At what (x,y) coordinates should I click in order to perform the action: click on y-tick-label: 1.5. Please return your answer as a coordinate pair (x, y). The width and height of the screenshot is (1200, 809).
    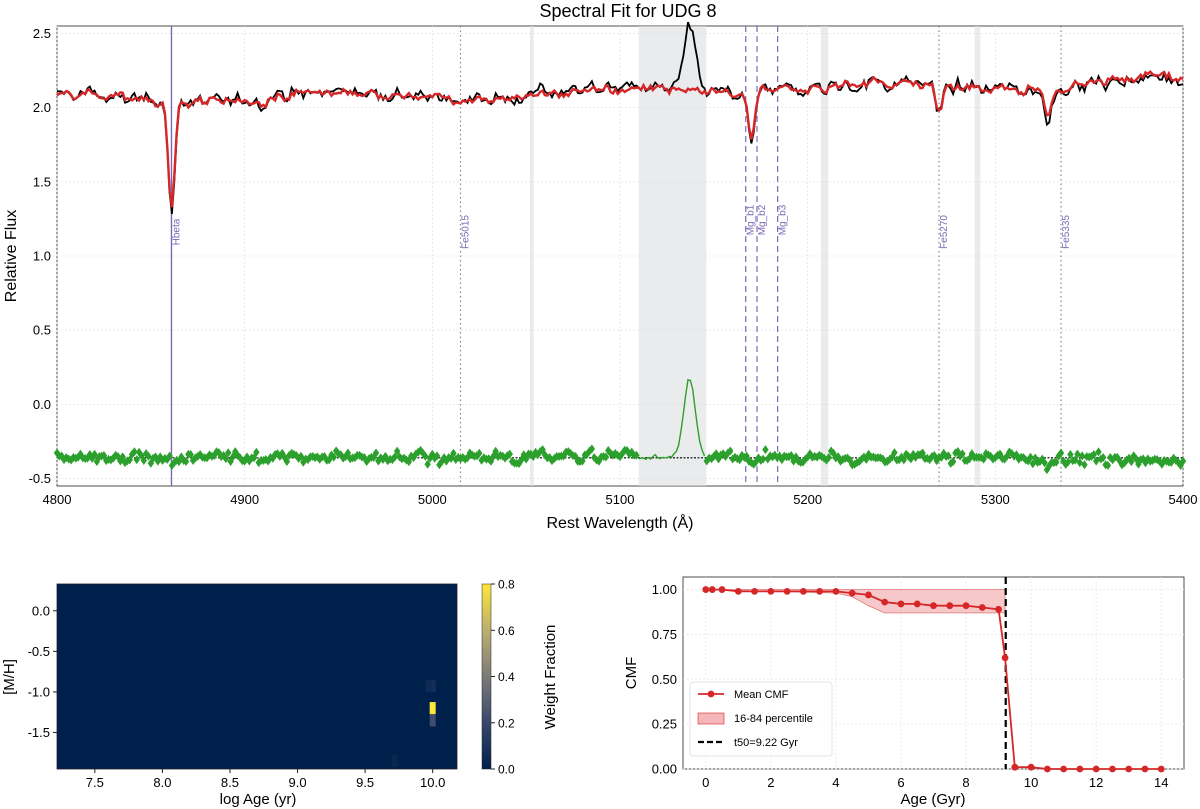
    Looking at the image, I should click on (42, 181).